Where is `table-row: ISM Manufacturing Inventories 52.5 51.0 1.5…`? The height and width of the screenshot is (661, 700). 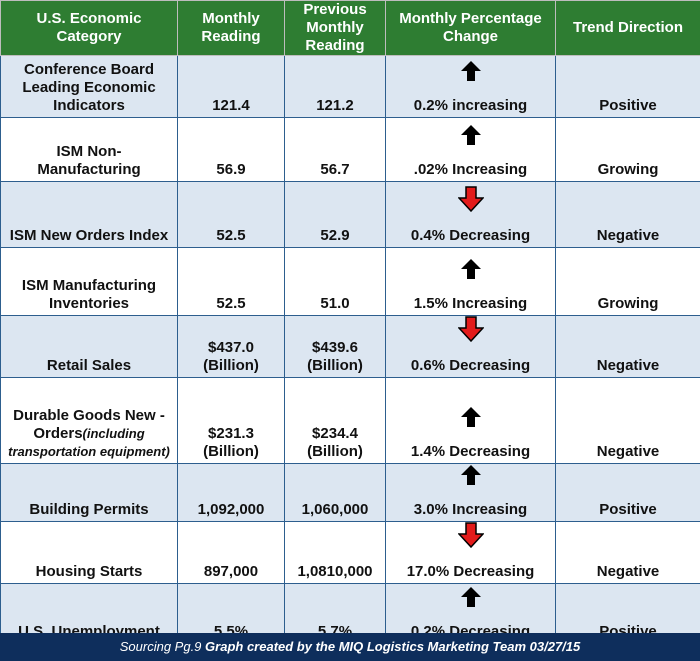 table-row: ISM Manufacturing Inventories 52.5 51.0 1.5… is located at coordinates (350, 281).